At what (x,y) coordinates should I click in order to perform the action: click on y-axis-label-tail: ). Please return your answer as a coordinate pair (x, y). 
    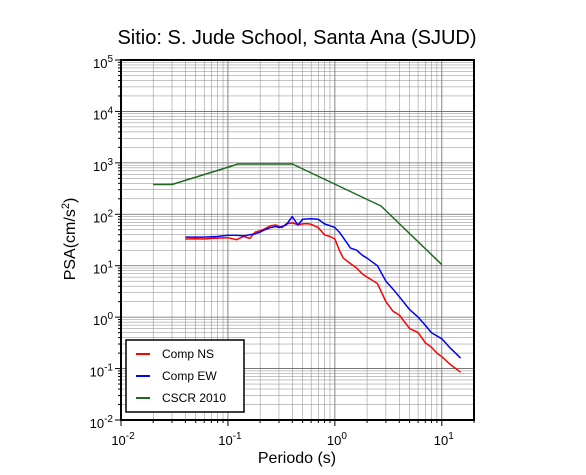
    Looking at the image, I should click on (70, 200).